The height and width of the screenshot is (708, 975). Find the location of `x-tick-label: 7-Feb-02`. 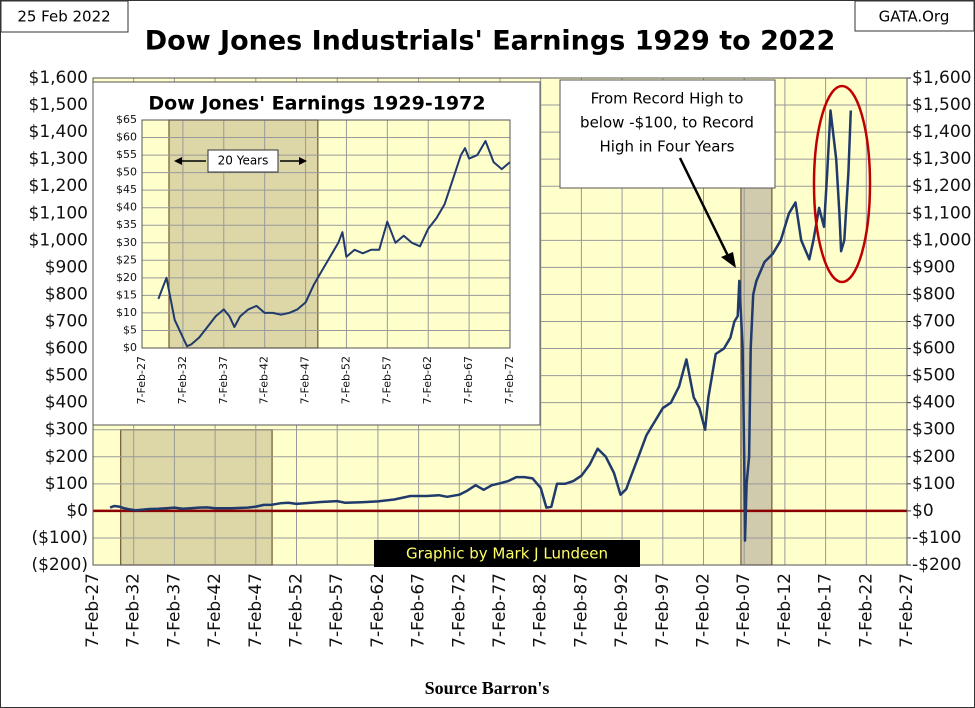

x-tick-label: 7-Feb-02 is located at coordinates (704, 610).